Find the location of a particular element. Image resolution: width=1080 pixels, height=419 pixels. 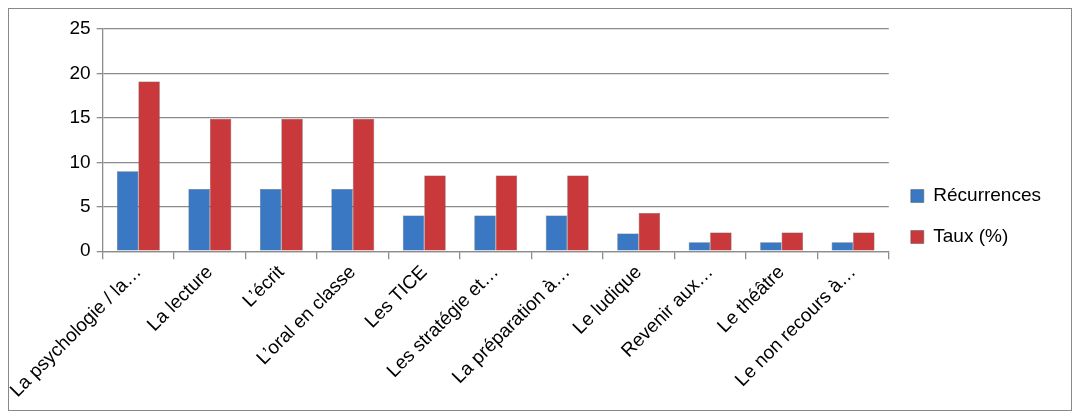

y-tick-label: 0 is located at coordinates (85, 250).